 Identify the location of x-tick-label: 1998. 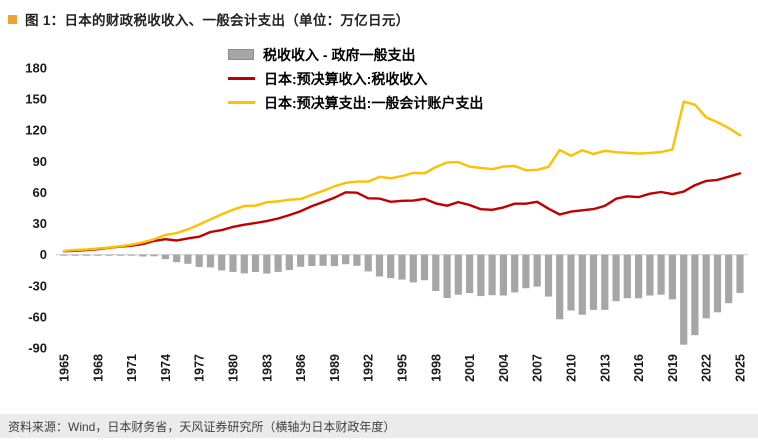
(436, 368).